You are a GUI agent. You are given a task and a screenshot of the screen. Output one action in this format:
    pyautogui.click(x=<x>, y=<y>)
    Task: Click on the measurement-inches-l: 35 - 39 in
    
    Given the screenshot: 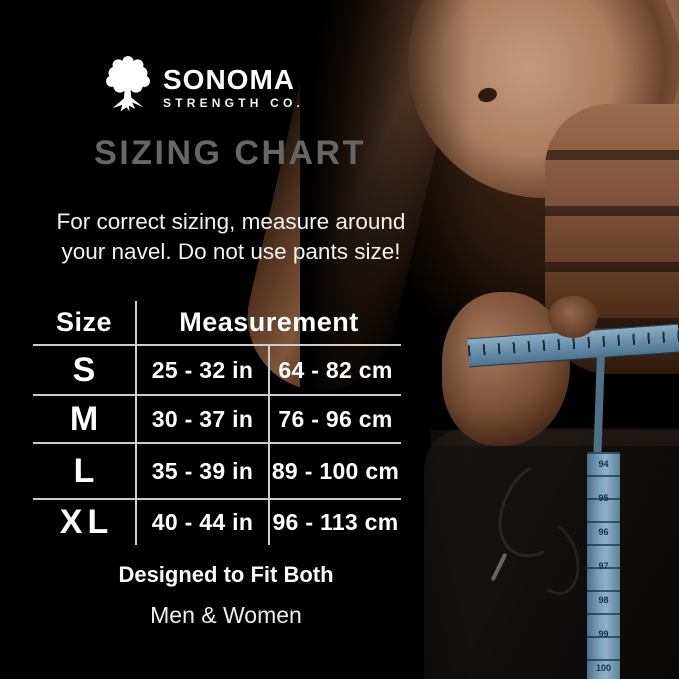 What is the action you would take?
    pyautogui.click(x=203, y=472)
    